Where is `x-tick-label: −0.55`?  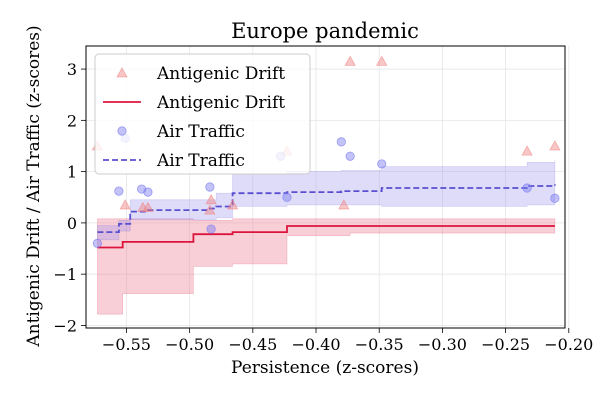
x-tick-label: −0.55 is located at coordinates (126, 344).